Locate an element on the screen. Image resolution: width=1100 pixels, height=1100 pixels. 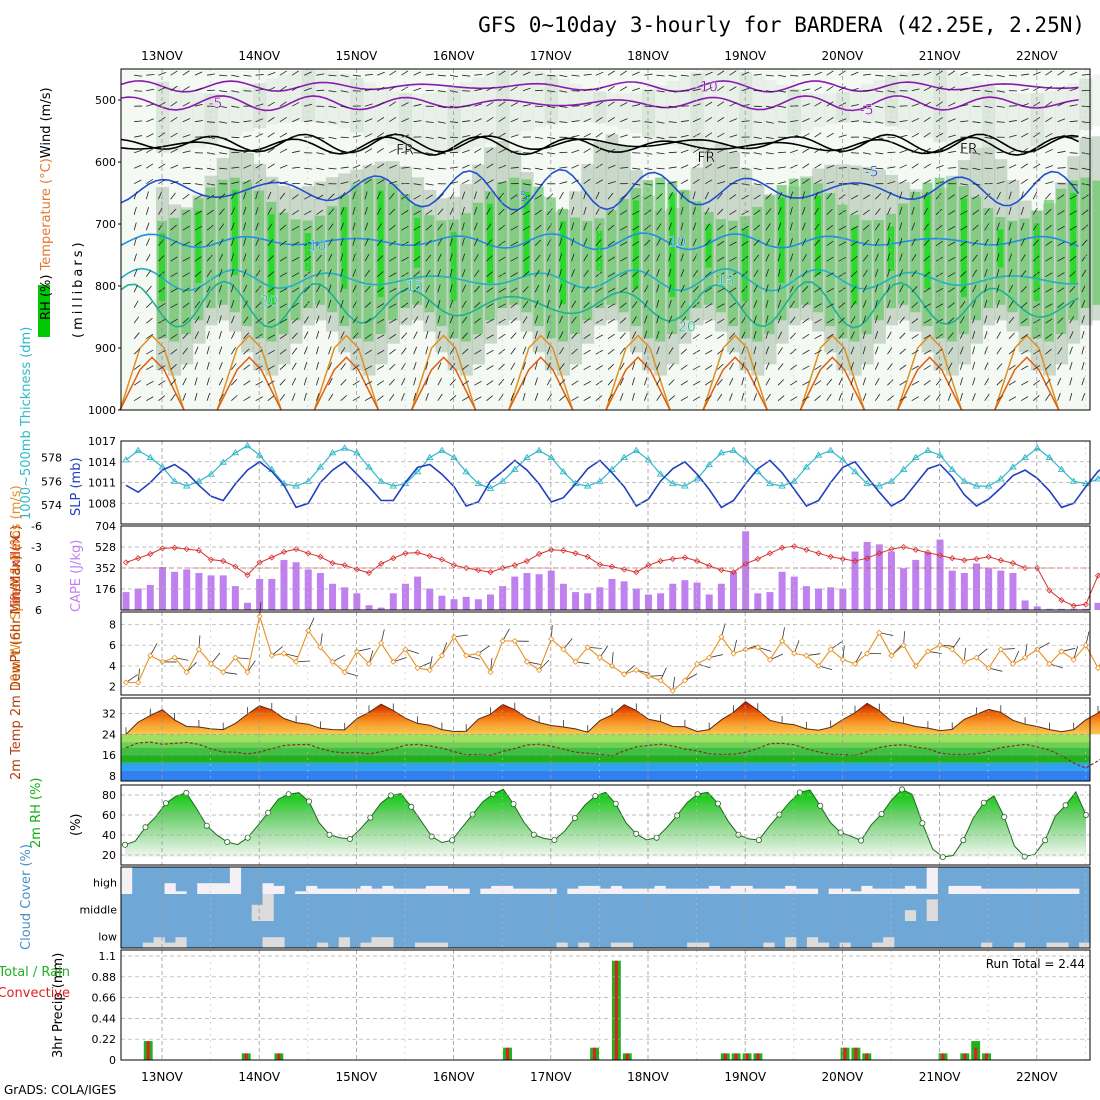
surface-wind-barb is located at coordinates (956, 643).